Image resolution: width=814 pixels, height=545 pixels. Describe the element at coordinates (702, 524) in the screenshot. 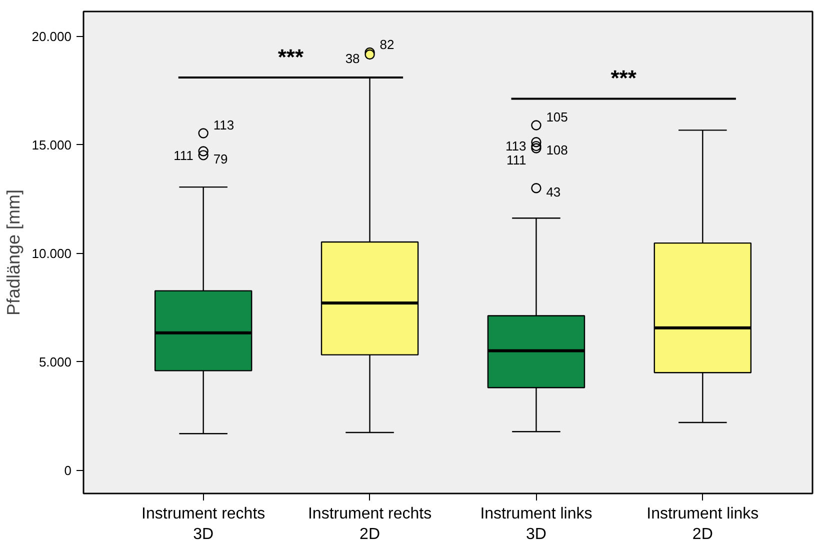

I see `x-tick-label: Instrument links 2D` at that location.